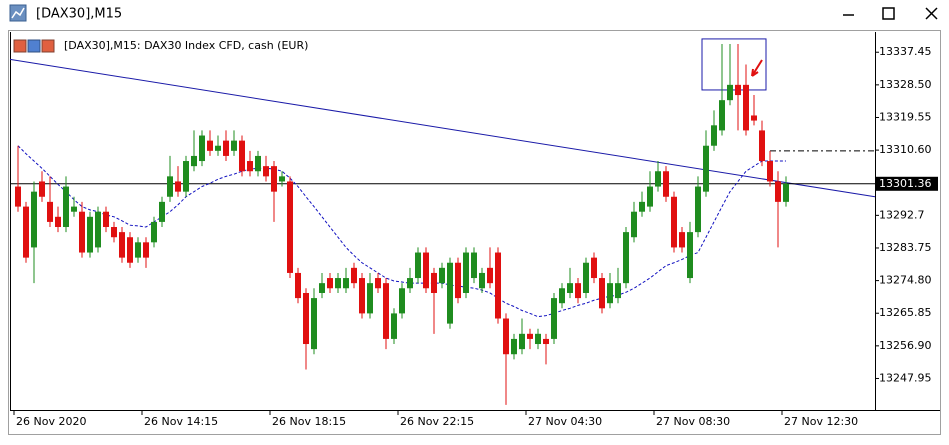 The height and width of the screenshot is (445, 949). Describe the element at coordinates (565, 421) in the screenshot. I see `x-tick-label: 27 Nov 04:30` at that location.